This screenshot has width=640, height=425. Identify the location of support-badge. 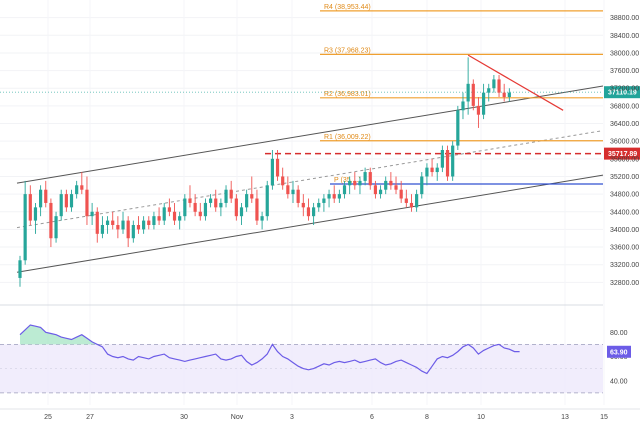
(622, 153).